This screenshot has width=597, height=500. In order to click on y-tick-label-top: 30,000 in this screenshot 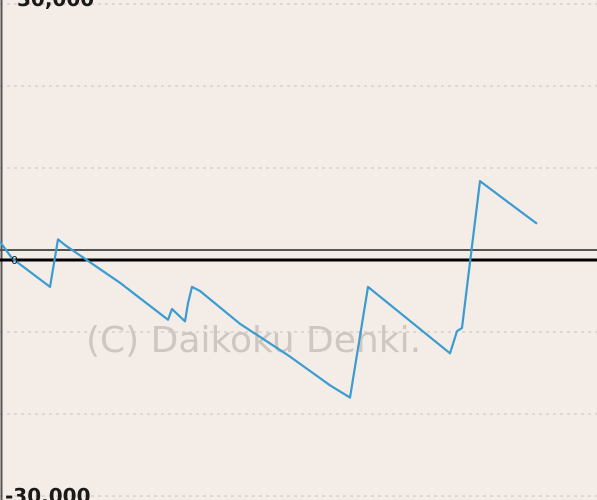, I will do `click(55, 5)`.